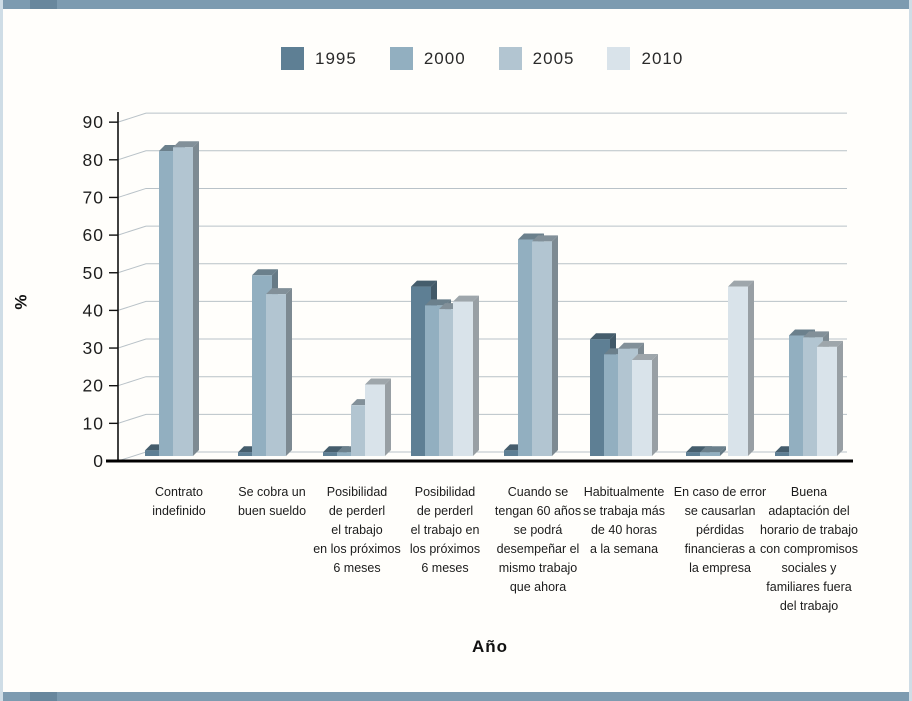  Describe the element at coordinates (43, 4) in the screenshot. I see `top-accent-rect` at that location.